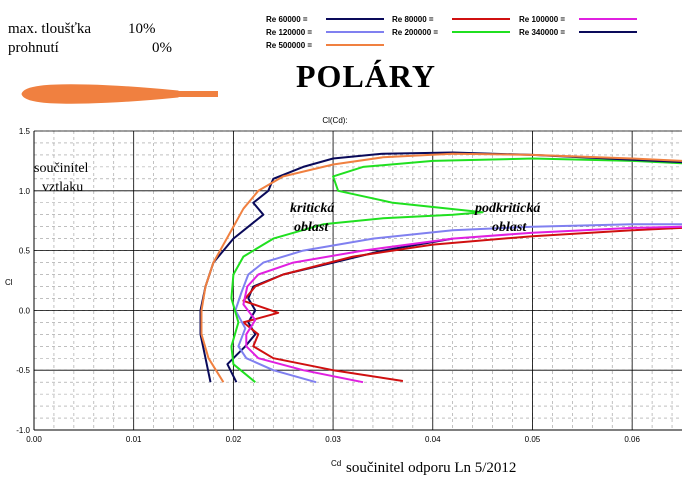 The width and height of the screenshot is (682, 481). Describe the element at coordinates (509, 227) in the screenshot. I see `subcritical-annotation-line2: oblast` at that location.